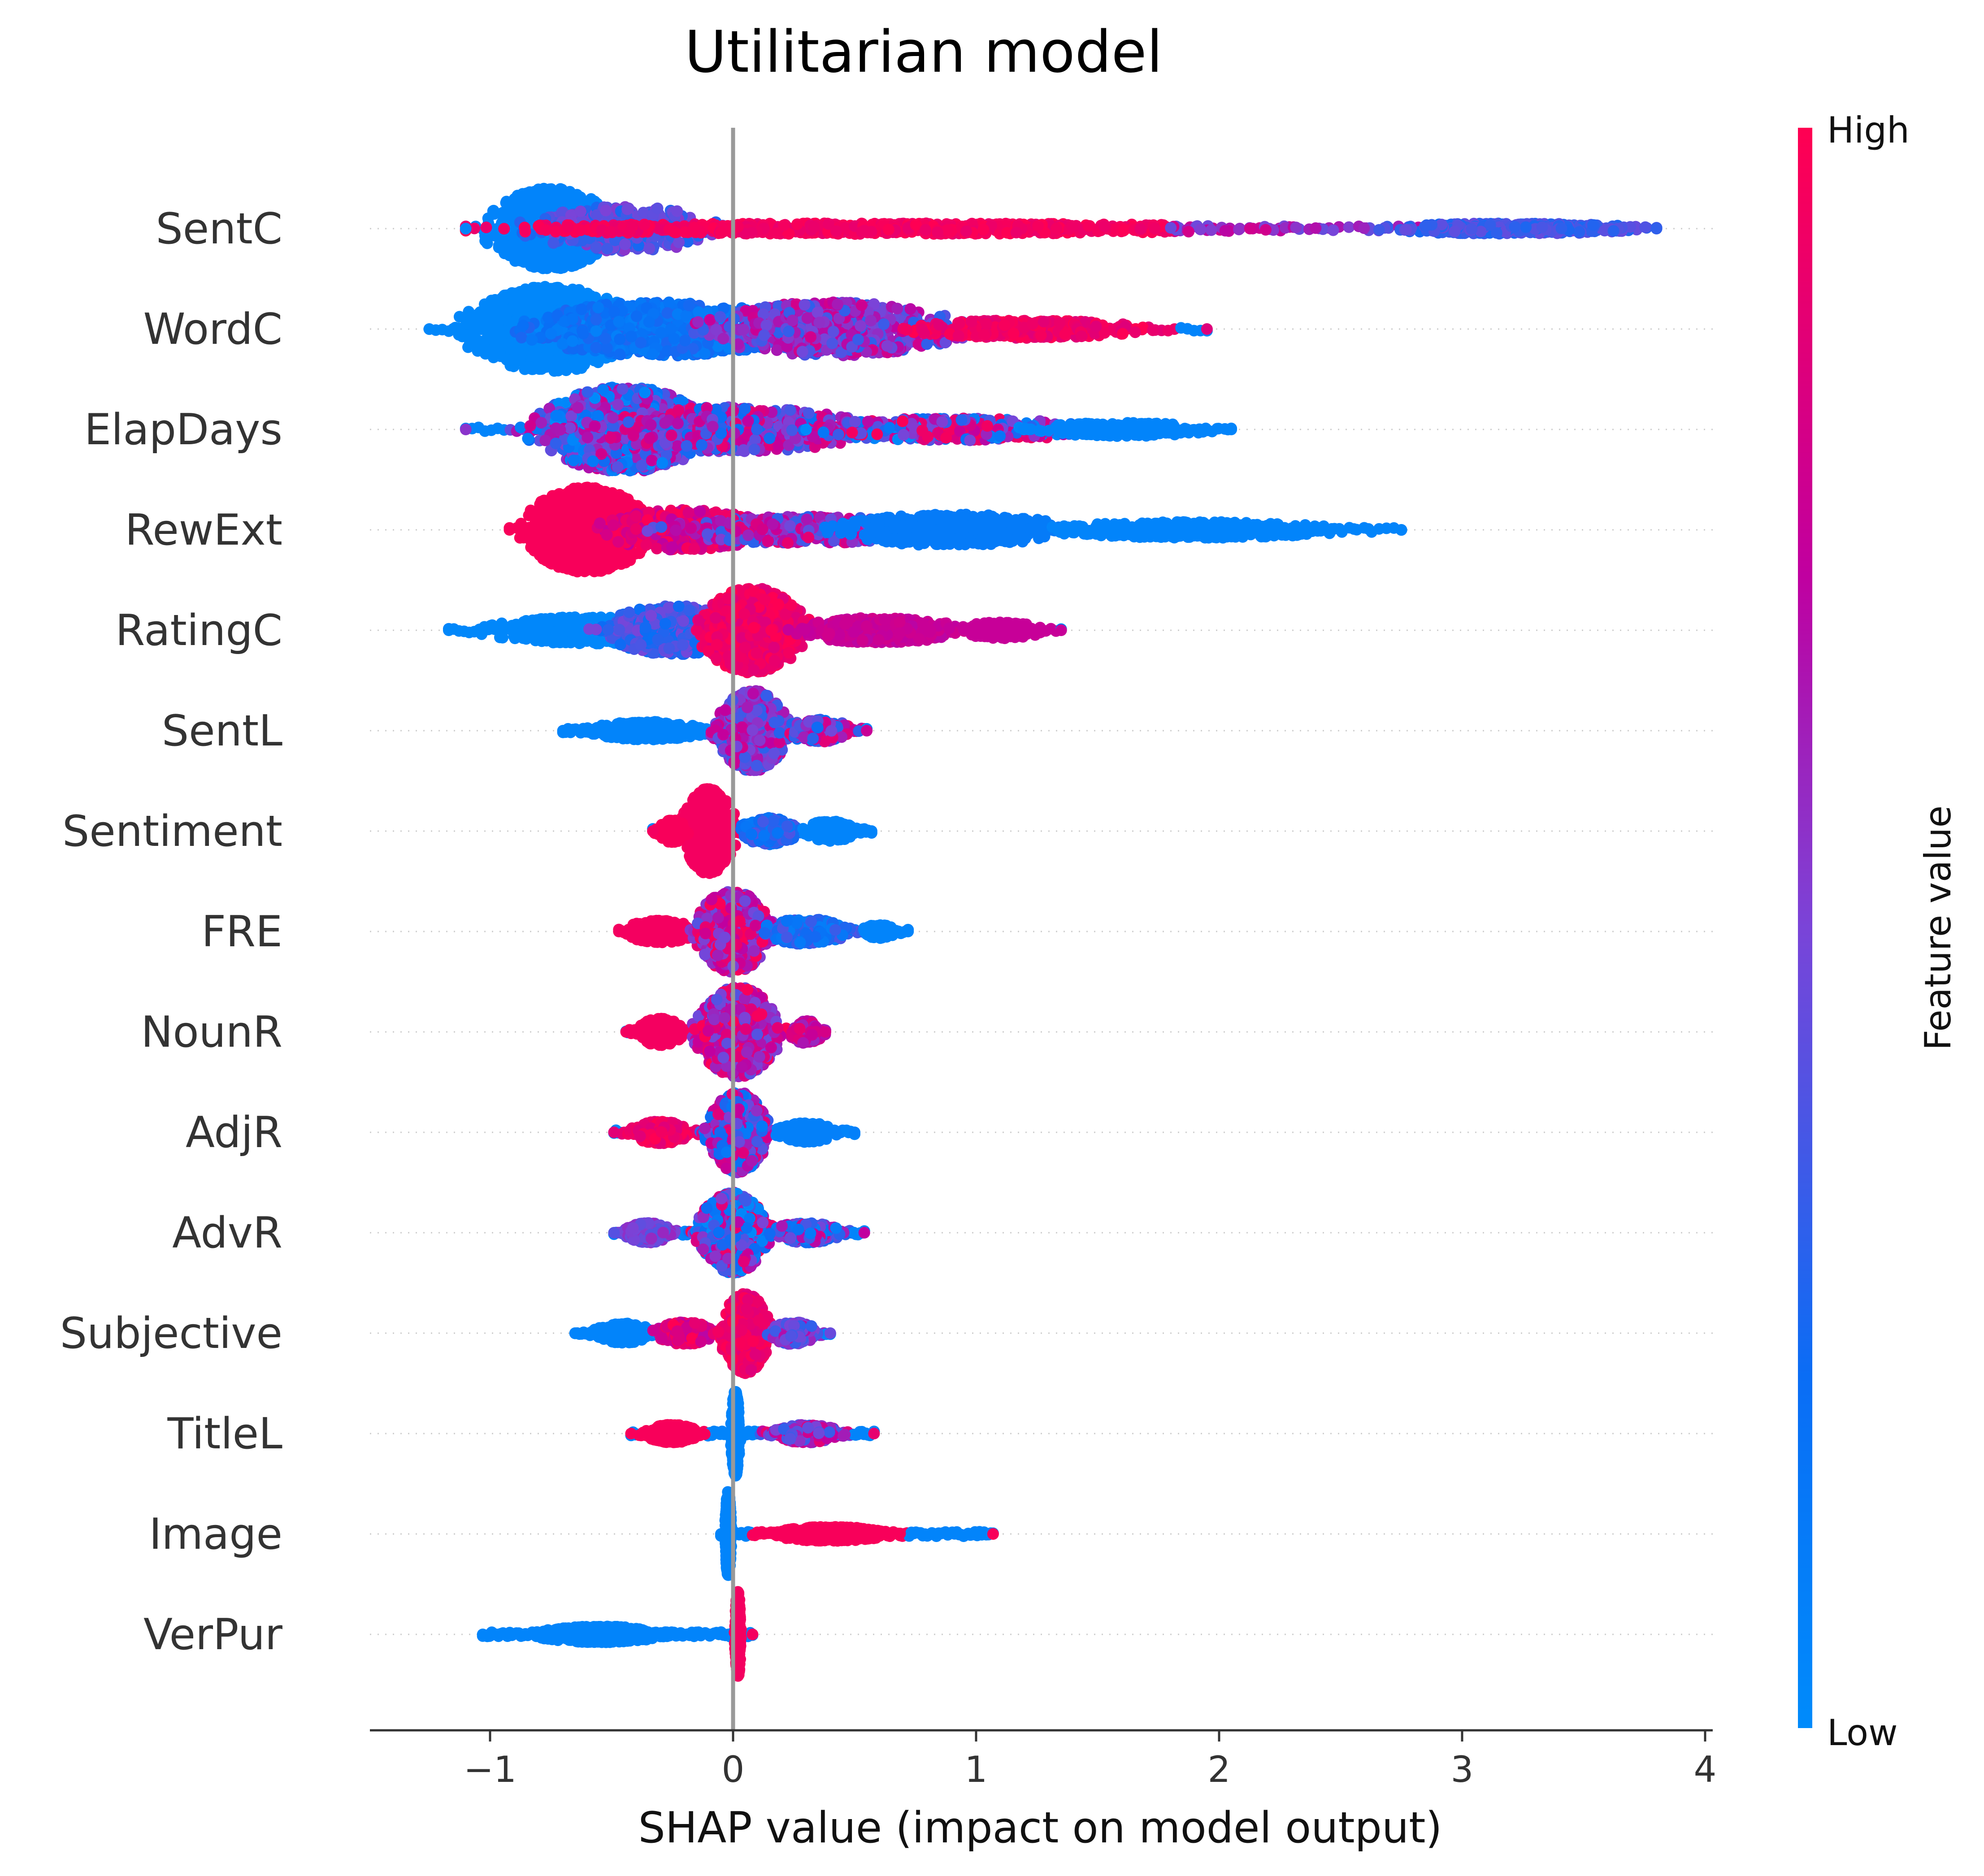 This screenshot has height=1876, width=1984. Describe the element at coordinates (212, 1032) in the screenshot. I see `feature-label-nounr: NounR` at that location.